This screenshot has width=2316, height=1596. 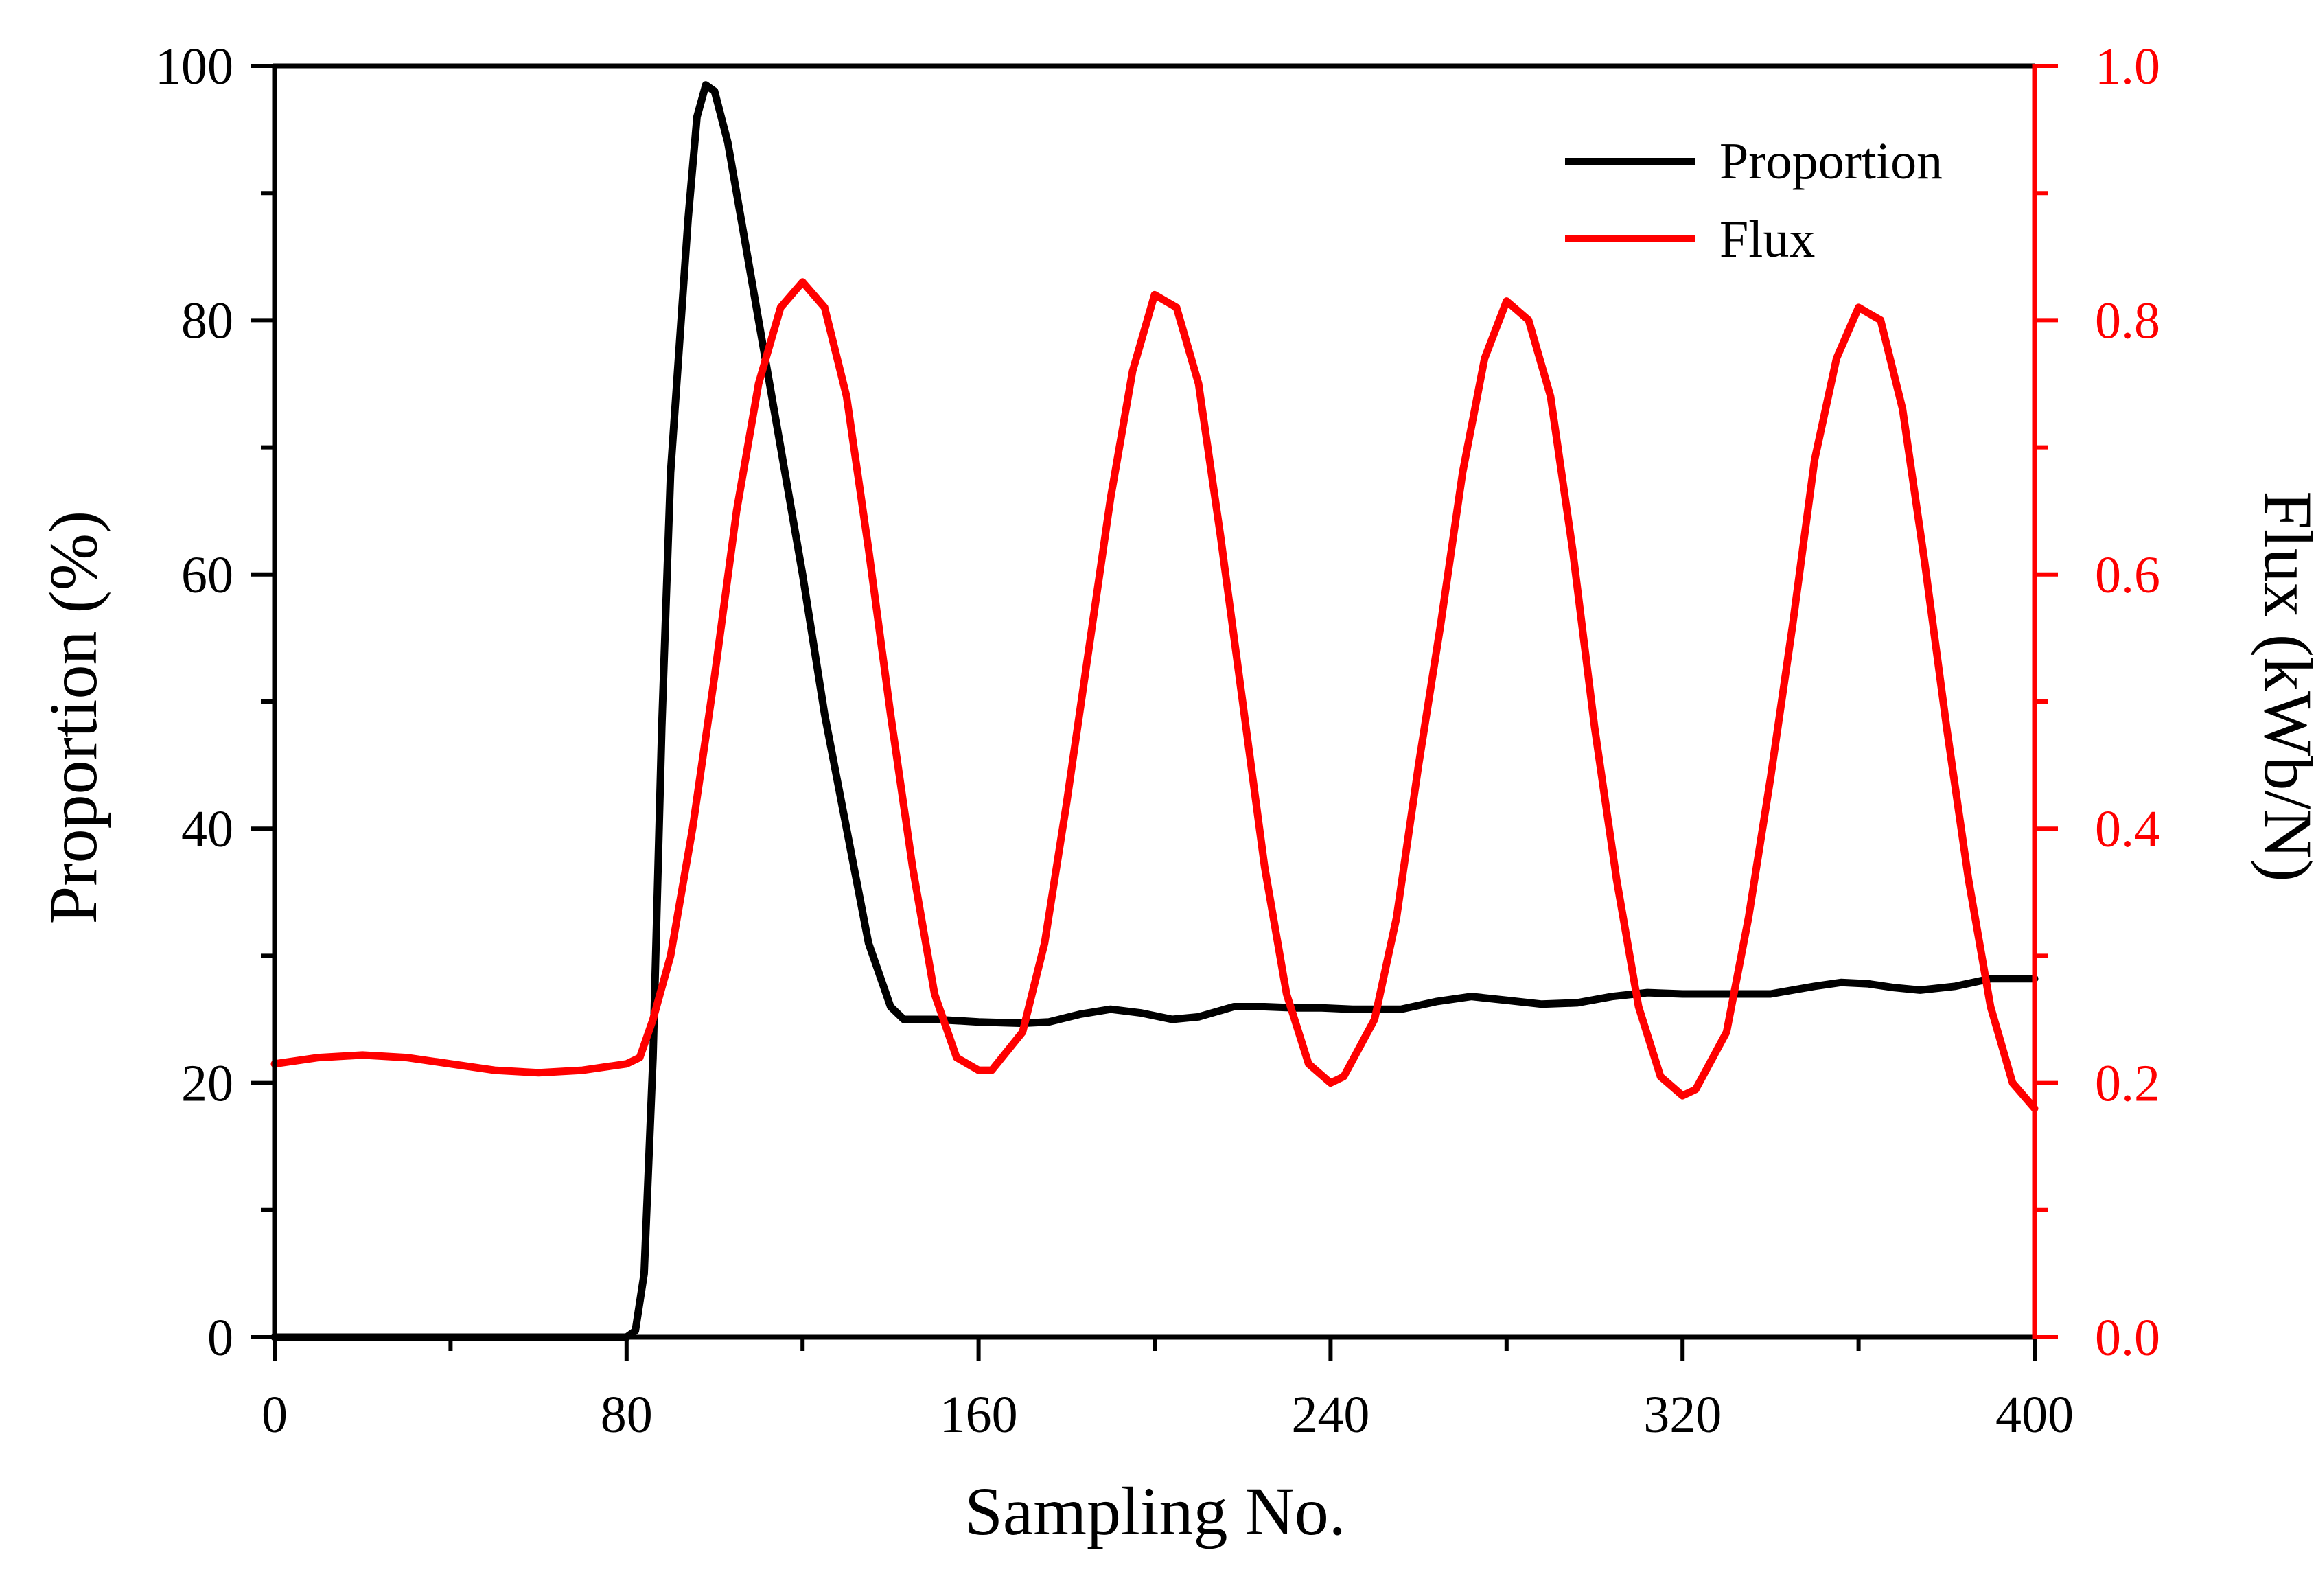 What do you see at coordinates (979, 1415) in the screenshot?
I see `x-tick-label-160: 160` at bounding box center [979, 1415].